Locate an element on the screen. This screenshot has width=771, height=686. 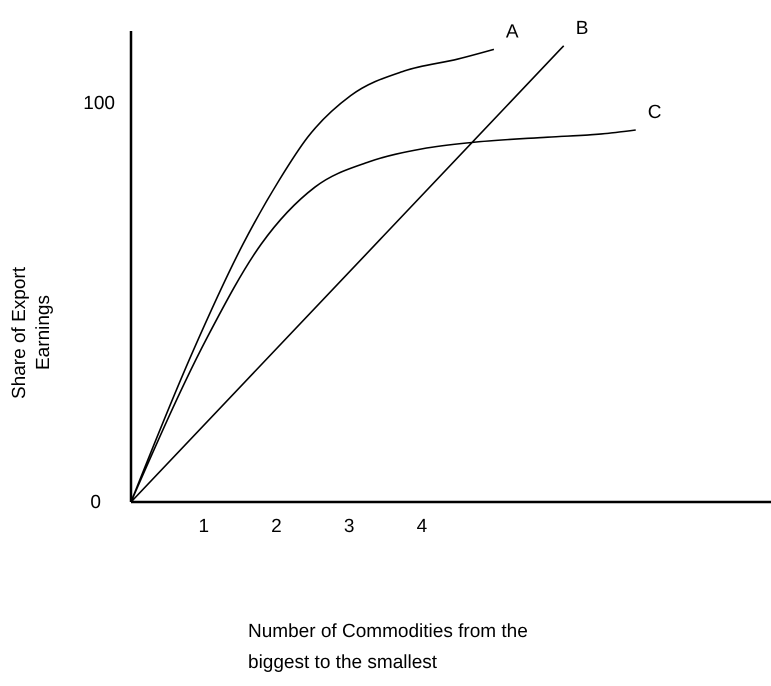
series-label: B is located at coordinates (582, 28).